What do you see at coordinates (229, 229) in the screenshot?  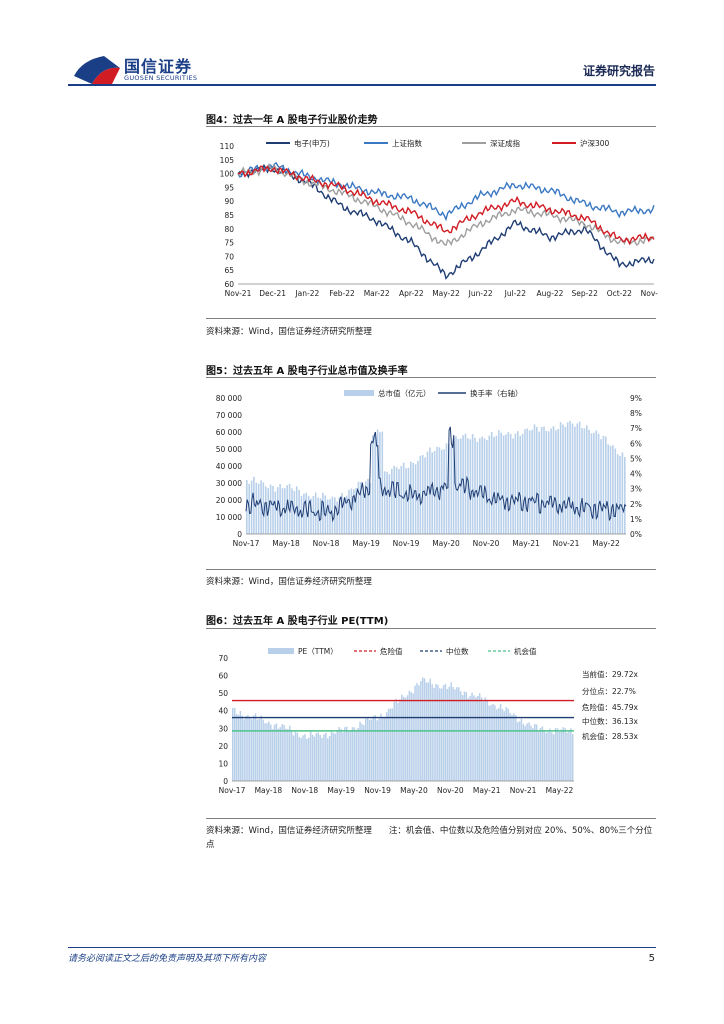 I see `fig4-y-tick-label: 80` at bounding box center [229, 229].